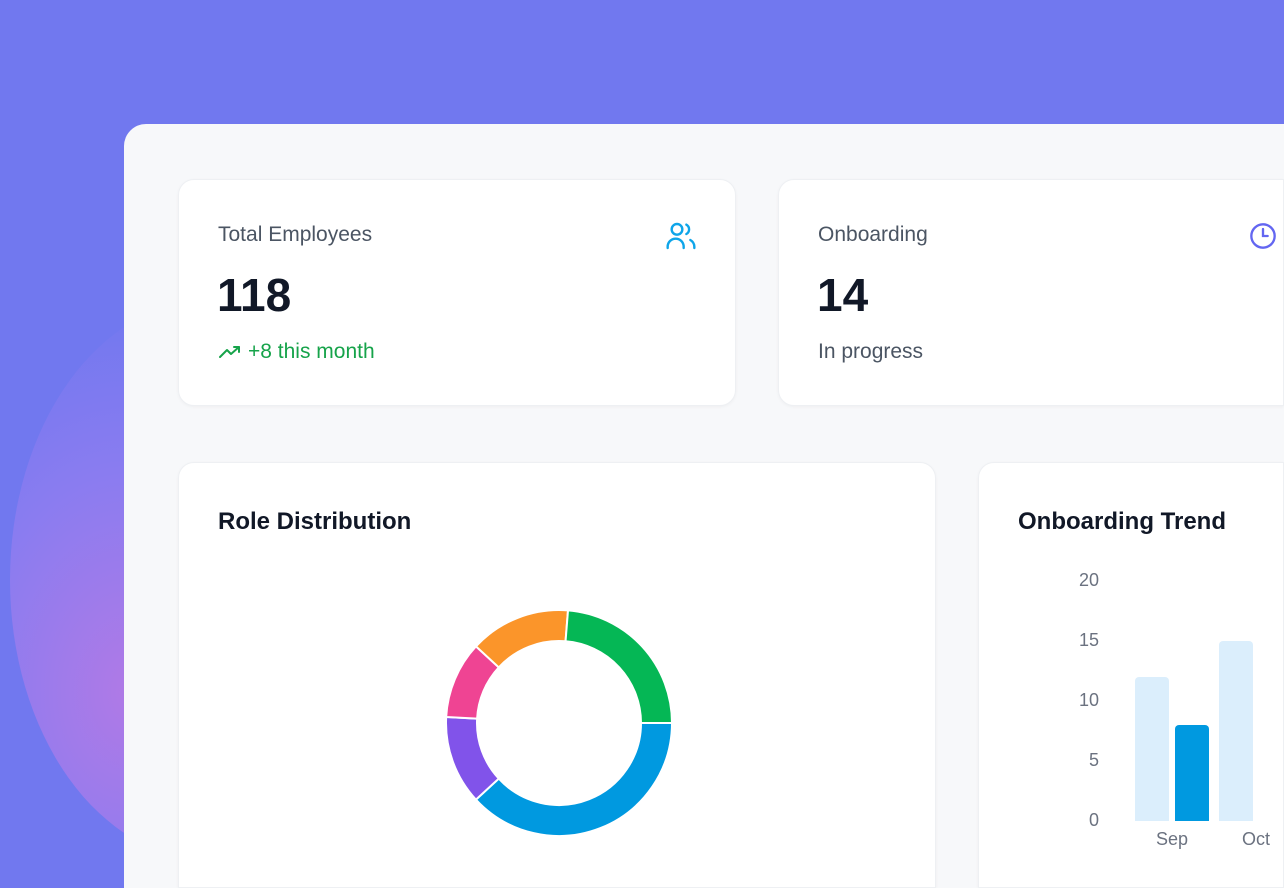  What do you see at coordinates (311, 351) in the screenshot?
I see `stat-sub-text: +8 this month` at bounding box center [311, 351].